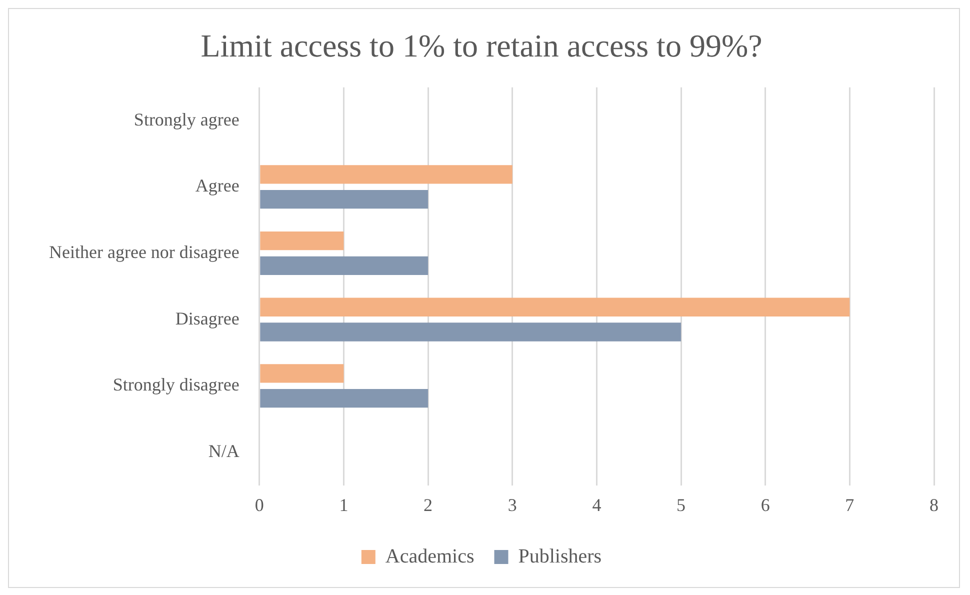 This screenshot has width=970, height=595. Describe the element at coordinates (481, 46) in the screenshot. I see `chart-title: Limit access to 1% to retain access to 99%?` at that location.